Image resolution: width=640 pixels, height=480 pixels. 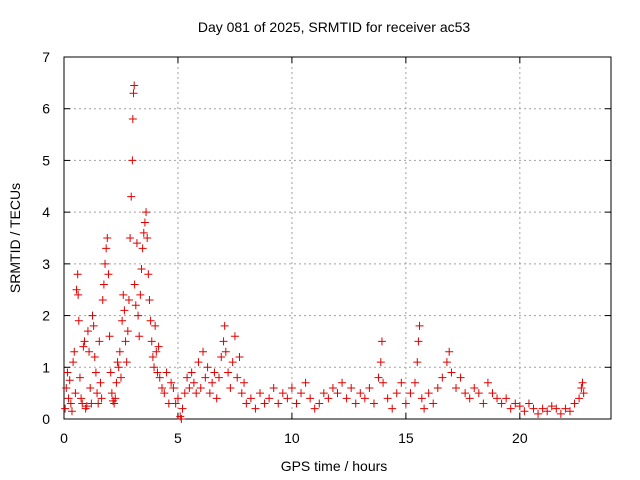 What do you see at coordinates (46, 316) in the screenshot?
I see `y-tick-label: 2` at bounding box center [46, 316].